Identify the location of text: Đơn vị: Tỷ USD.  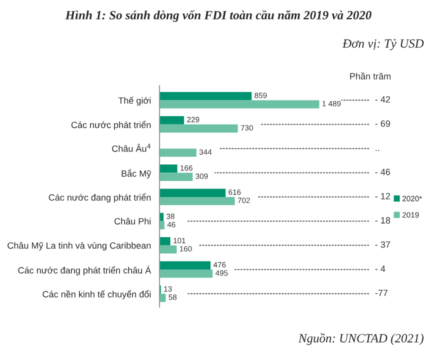
(383, 44).